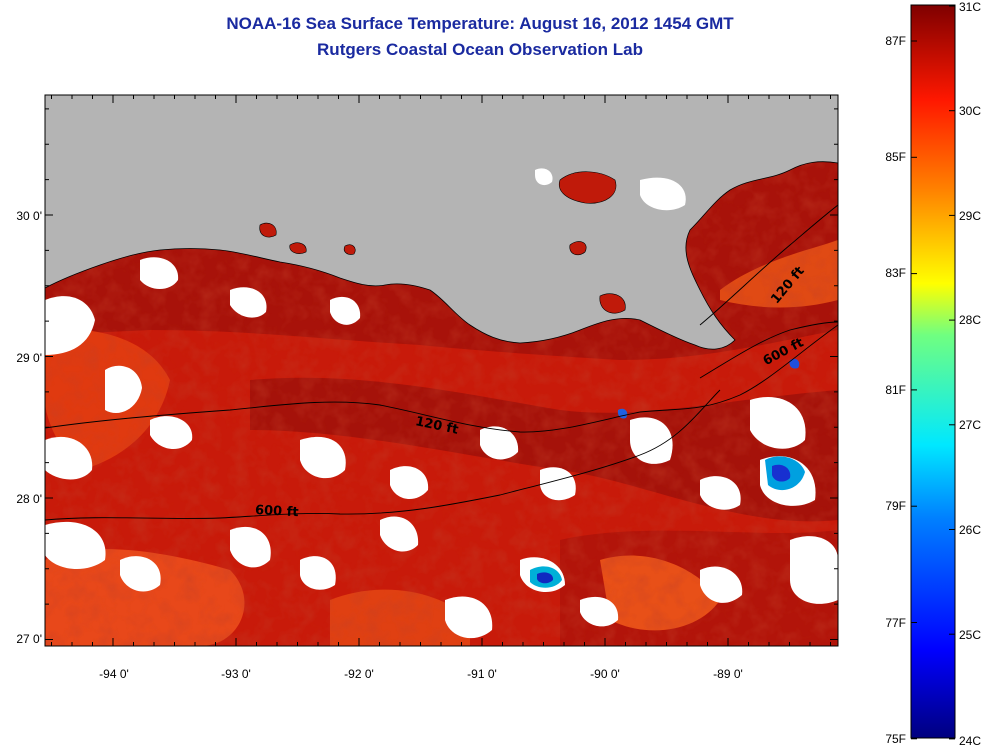 This screenshot has height=754, width=992. I want to click on lon-label-90: -90 0', so click(605, 674).